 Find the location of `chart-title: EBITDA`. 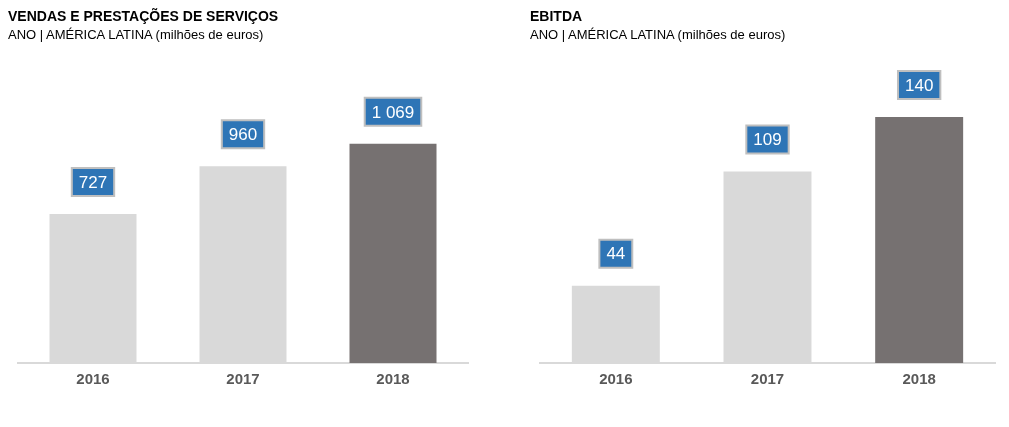

chart-title: EBITDA is located at coordinates (557, 16).